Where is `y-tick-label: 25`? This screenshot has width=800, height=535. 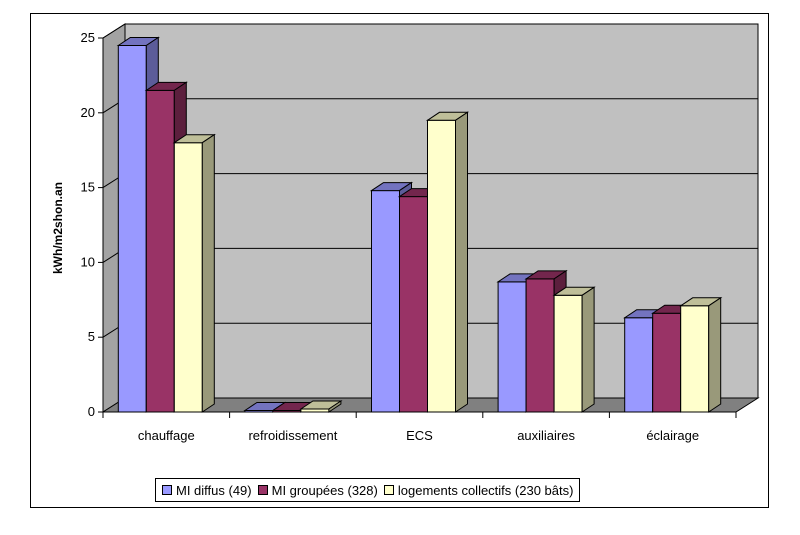 y-tick-label: 25 is located at coordinates (88, 37).